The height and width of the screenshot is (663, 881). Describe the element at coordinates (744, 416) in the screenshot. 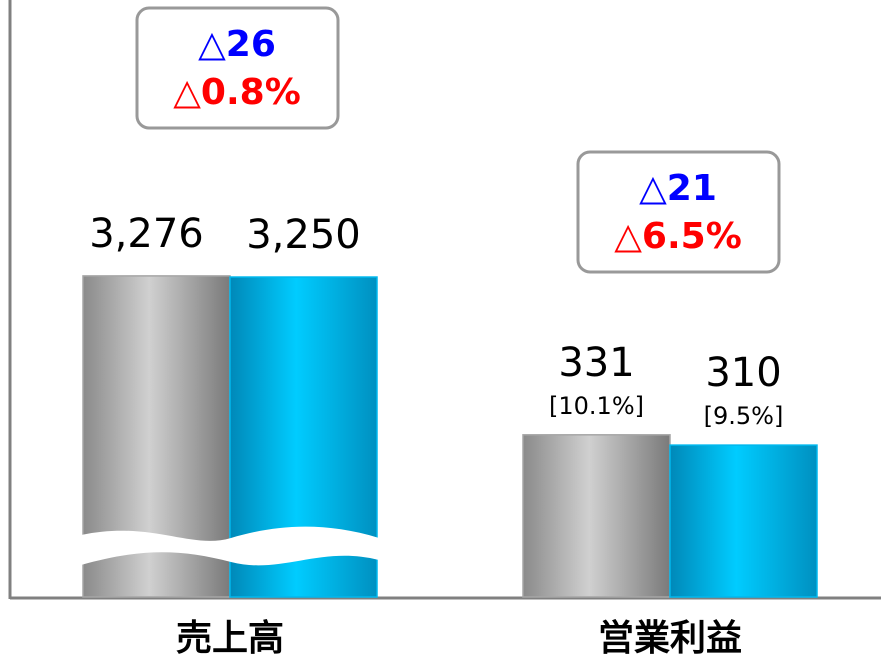

I see `ratio-label: [9.5%]` at that location.